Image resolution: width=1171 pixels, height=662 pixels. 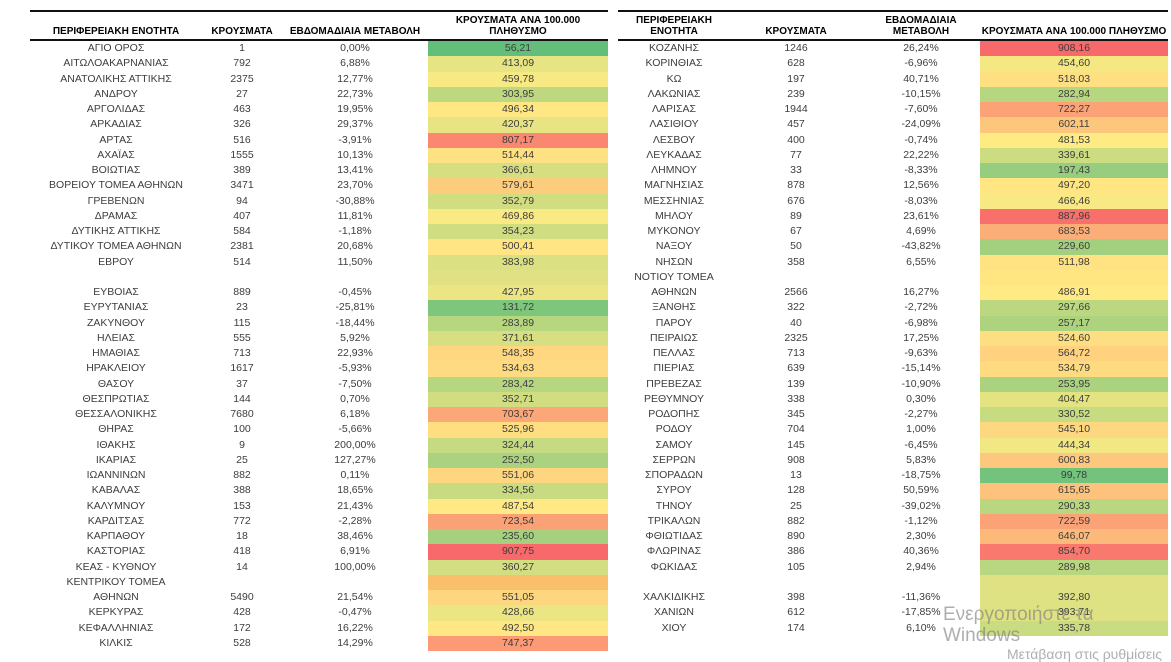 I want to click on cases-cell: 77, so click(x=796, y=154).